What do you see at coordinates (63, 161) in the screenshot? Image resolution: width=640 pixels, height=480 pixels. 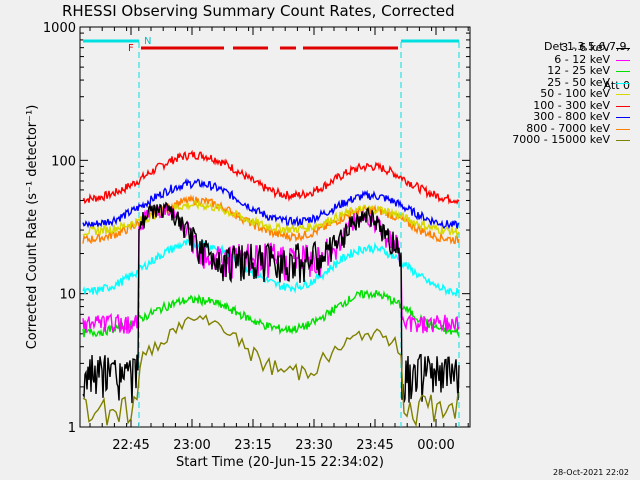 I see `y-tick-label: 100` at bounding box center [63, 161].